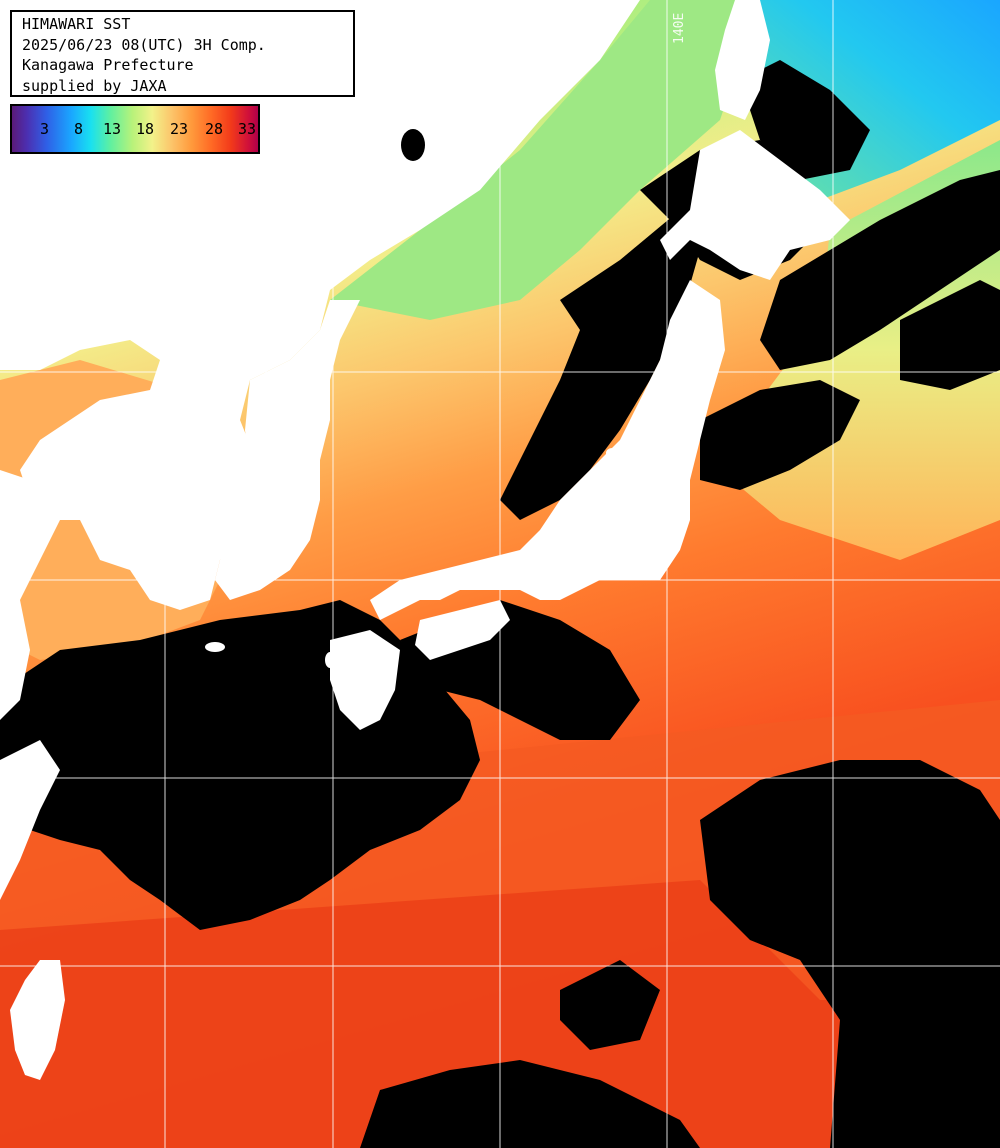 The width and height of the screenshot is (1000, 1148). Describe the element at coordinates (145, 129) in the screenshot. I see `color-scale-label: 18` at that location.